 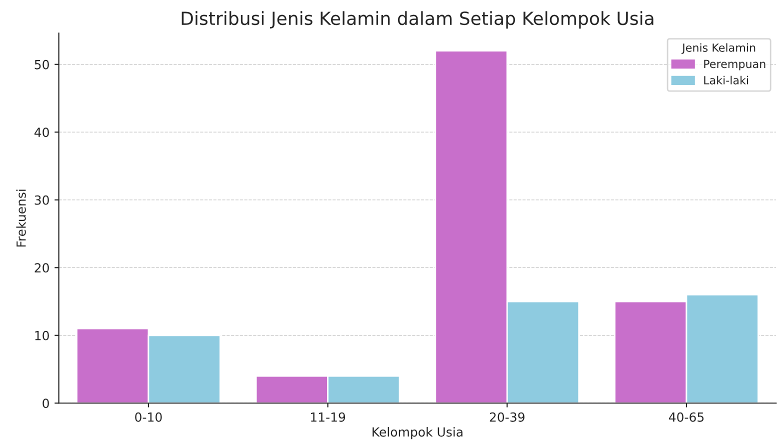 I want to click on y-axis-title: Frekuensi, so click(x=21, y=218).